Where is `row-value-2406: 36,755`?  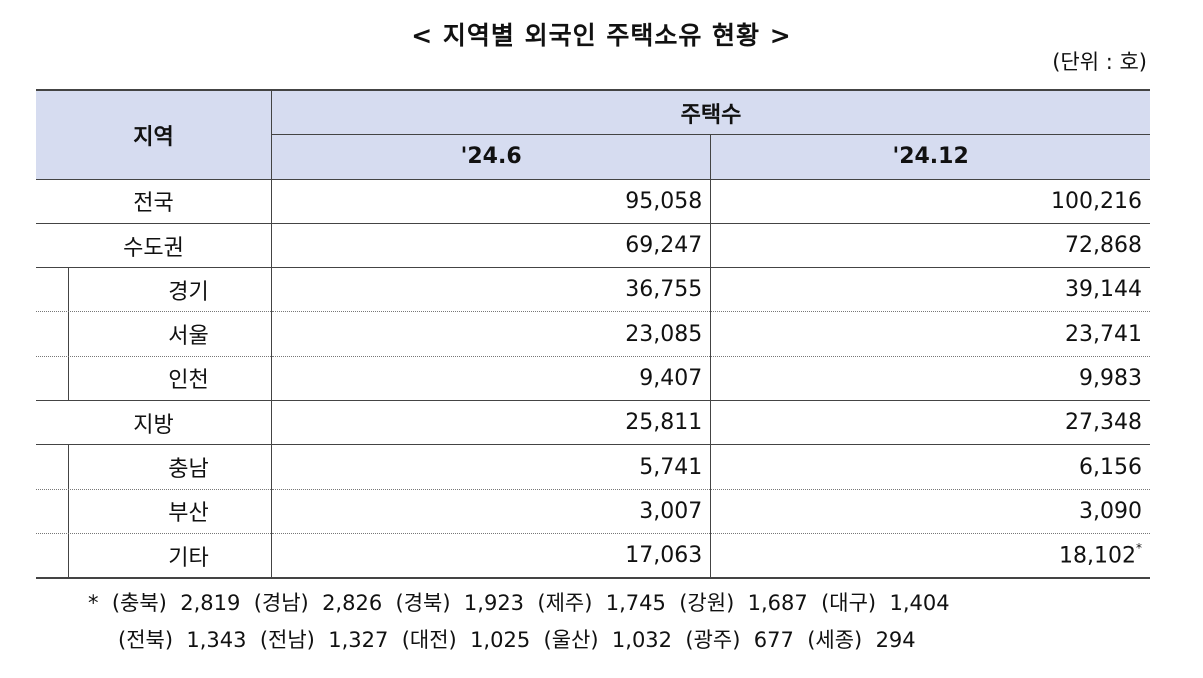 row-value-2406: 36,755 is located at coordinates (491, 289).